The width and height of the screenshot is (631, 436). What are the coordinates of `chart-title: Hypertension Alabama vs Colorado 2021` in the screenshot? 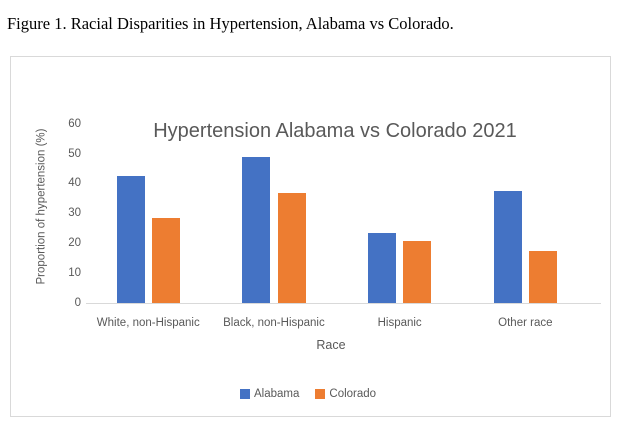 It's located at (335, 131).